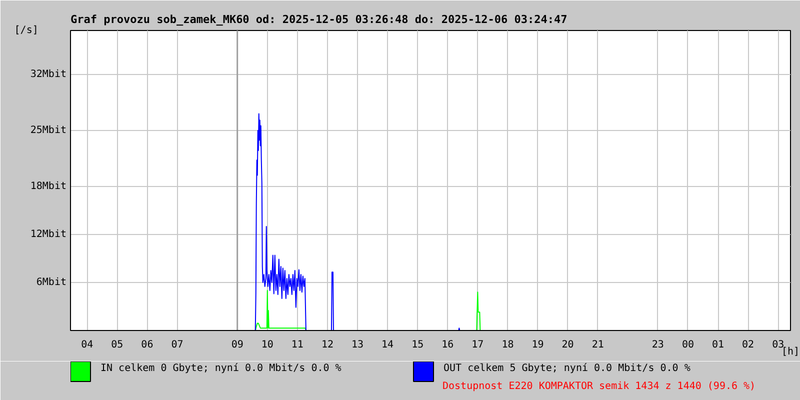 This screenshot has height=400, width=800. What do you see at coordinates (26, 30) in the screenshot?
I see `y-axis-title: [/s]` at bounding box center [26, 30].